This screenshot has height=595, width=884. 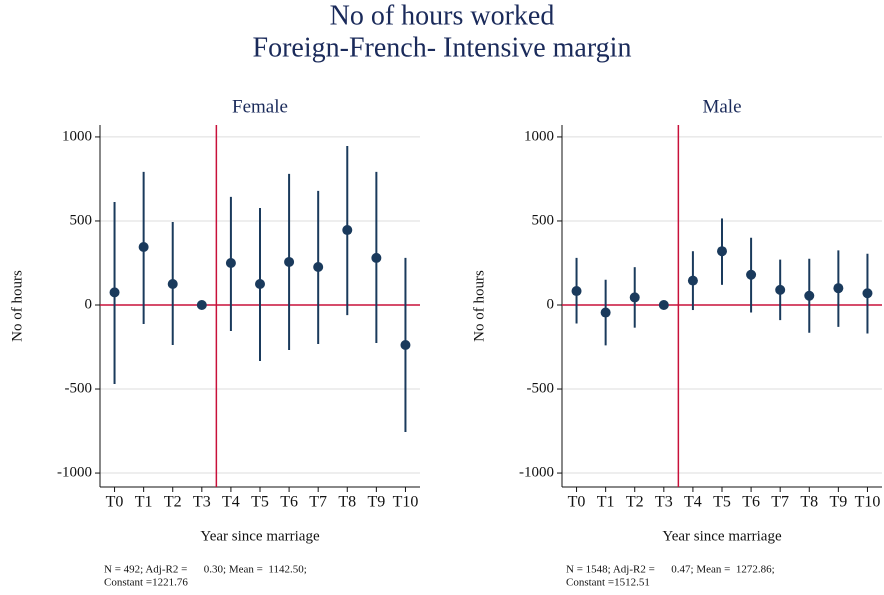 I want to click on note: N = 492; Adj-R2 = 0.30; Mean = 1142.50;, so click(x=205, y=570).